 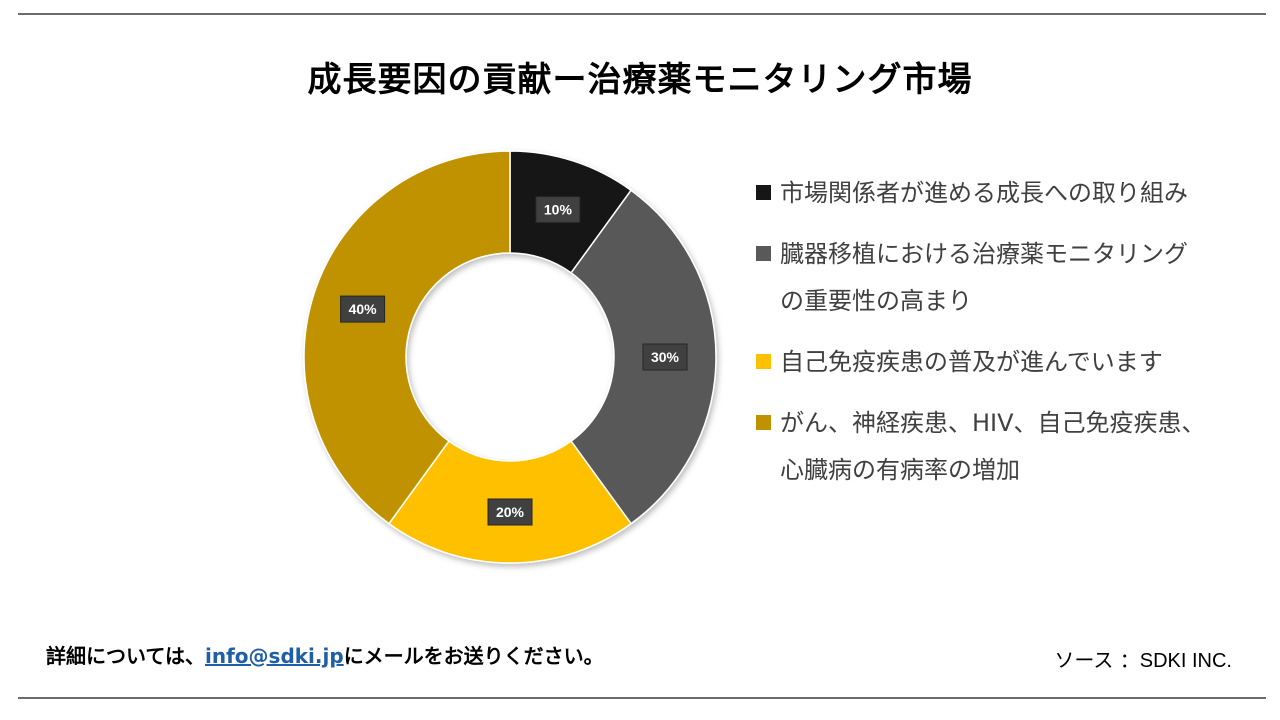 I want to click on data-label: 30%, so click(x=665, y=357).